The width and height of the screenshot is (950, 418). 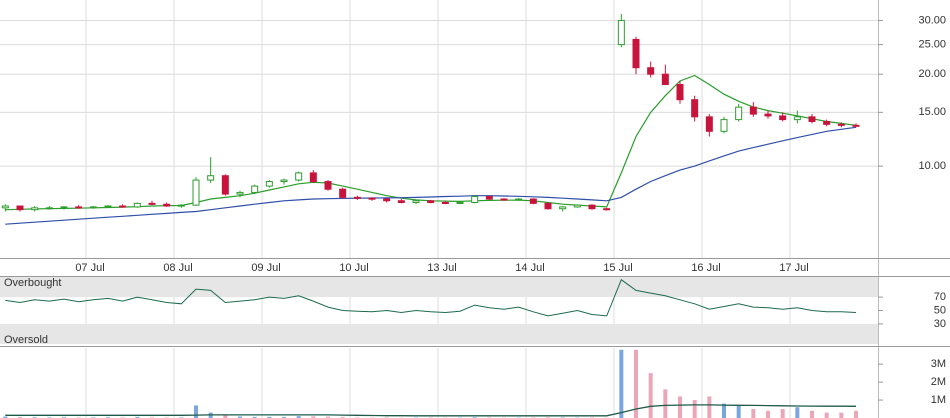 I want to click on y-tick-label: 30.00, so click(x=932, y=20).